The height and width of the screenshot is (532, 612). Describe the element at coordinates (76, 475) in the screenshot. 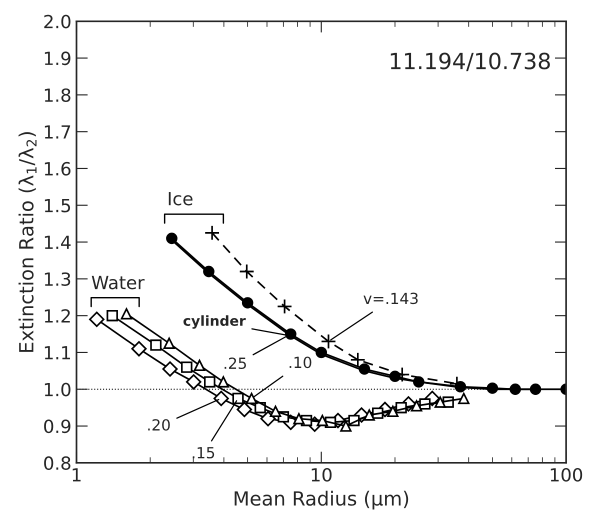

I see `x-tick-label: 1` at that location.